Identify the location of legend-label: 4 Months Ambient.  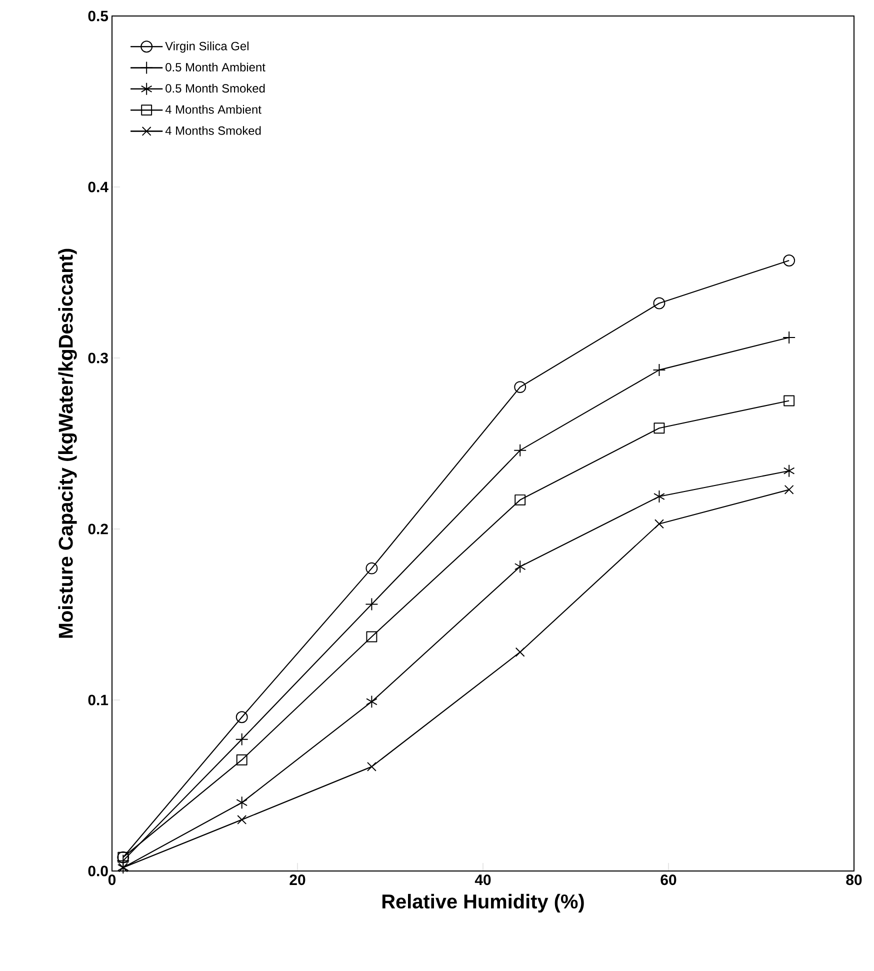
(213, 109).